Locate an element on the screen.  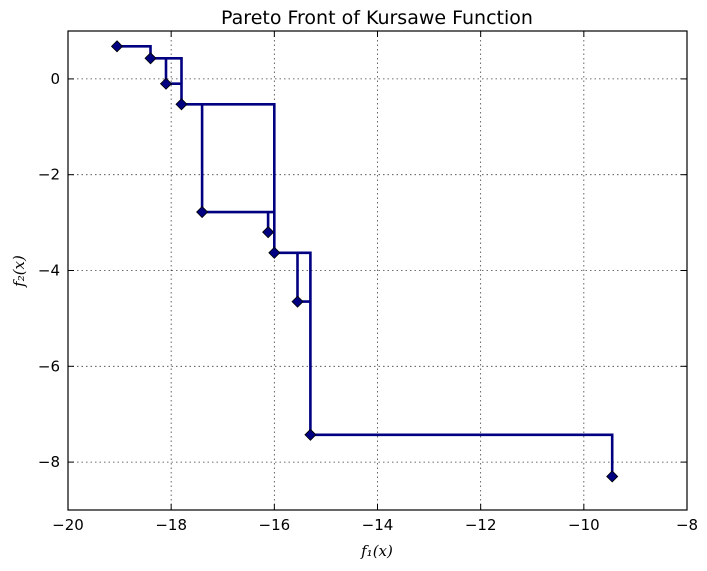
y-tick-label: −2 is located at coordinates (49, 175).